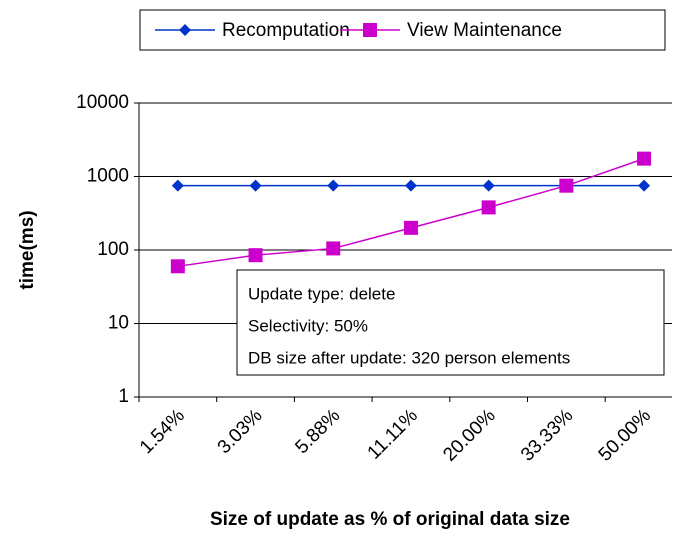 This screenshot has height=546, width=673. Describe the element at coordinates (393, 434) in the screenshot. I see `x-tick-label: 11.11%` at that location.